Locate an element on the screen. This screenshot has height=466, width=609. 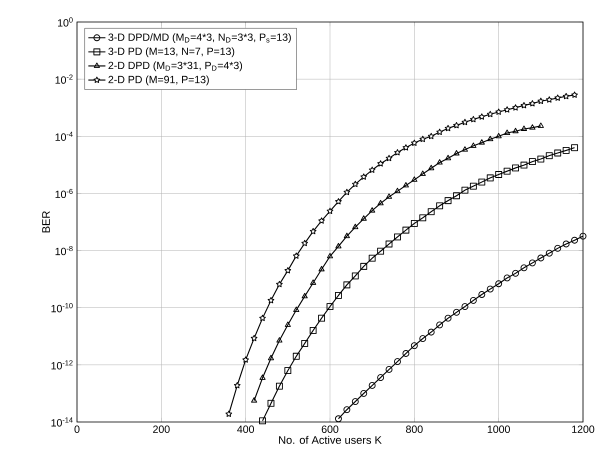
y-tick-label: 10$^{-10}$ is located at coordinates (62, 307).